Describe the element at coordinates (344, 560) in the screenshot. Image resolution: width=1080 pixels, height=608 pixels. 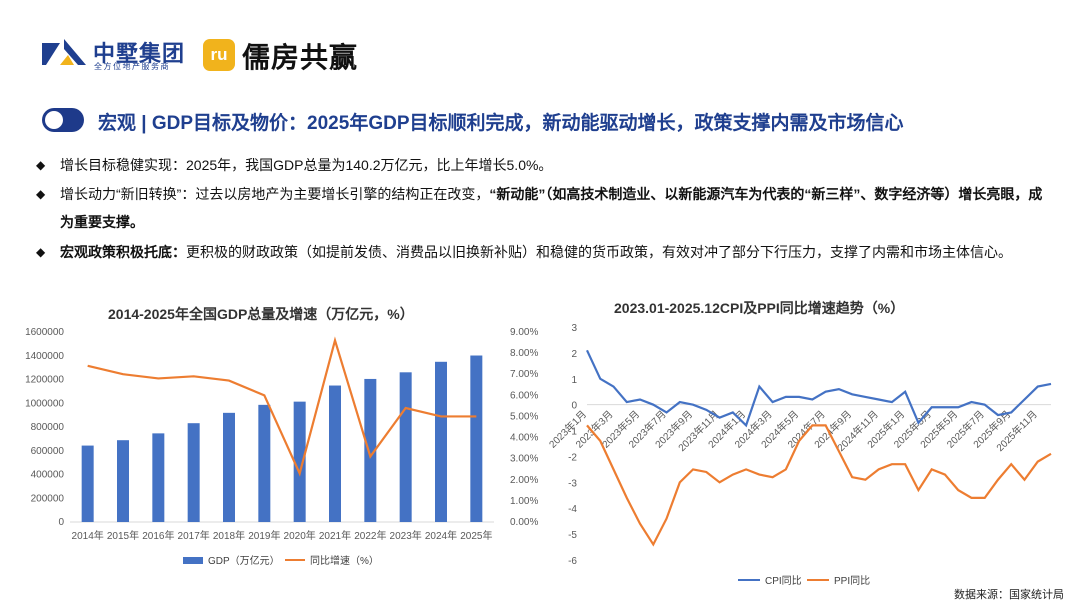
I see `legend-growth-label: 同比增速（%）` at that location.